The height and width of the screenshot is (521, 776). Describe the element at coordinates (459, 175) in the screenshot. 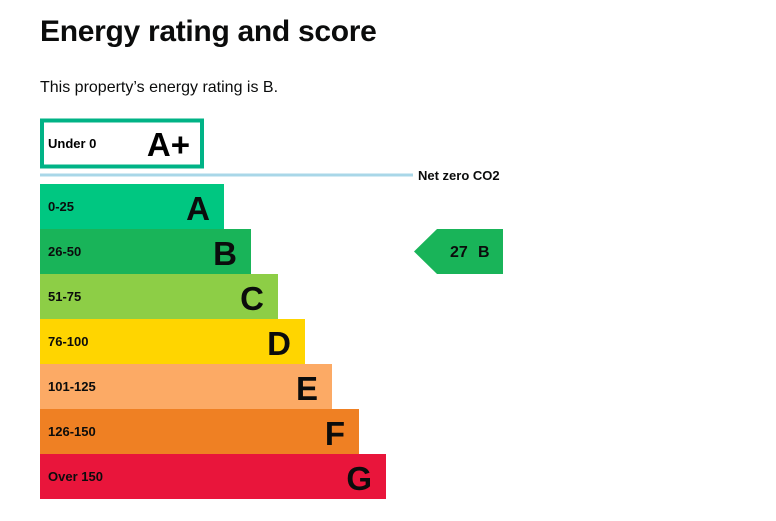

I see `net-zero-label: Net zero CO2` at that location.